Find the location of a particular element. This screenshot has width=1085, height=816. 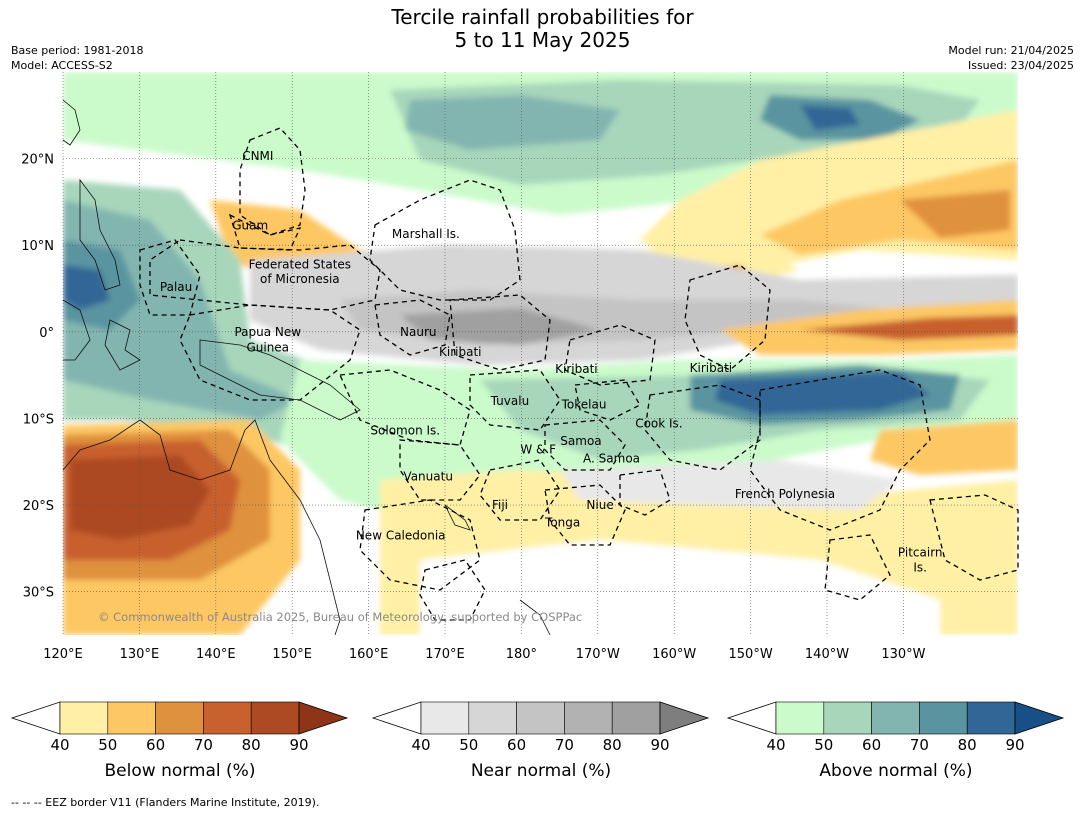

colorbars: 40 50 60 70 80 90 40 50 60 70 80 90 40 50 60 70 80 90 is located at coordinates (537, 725).